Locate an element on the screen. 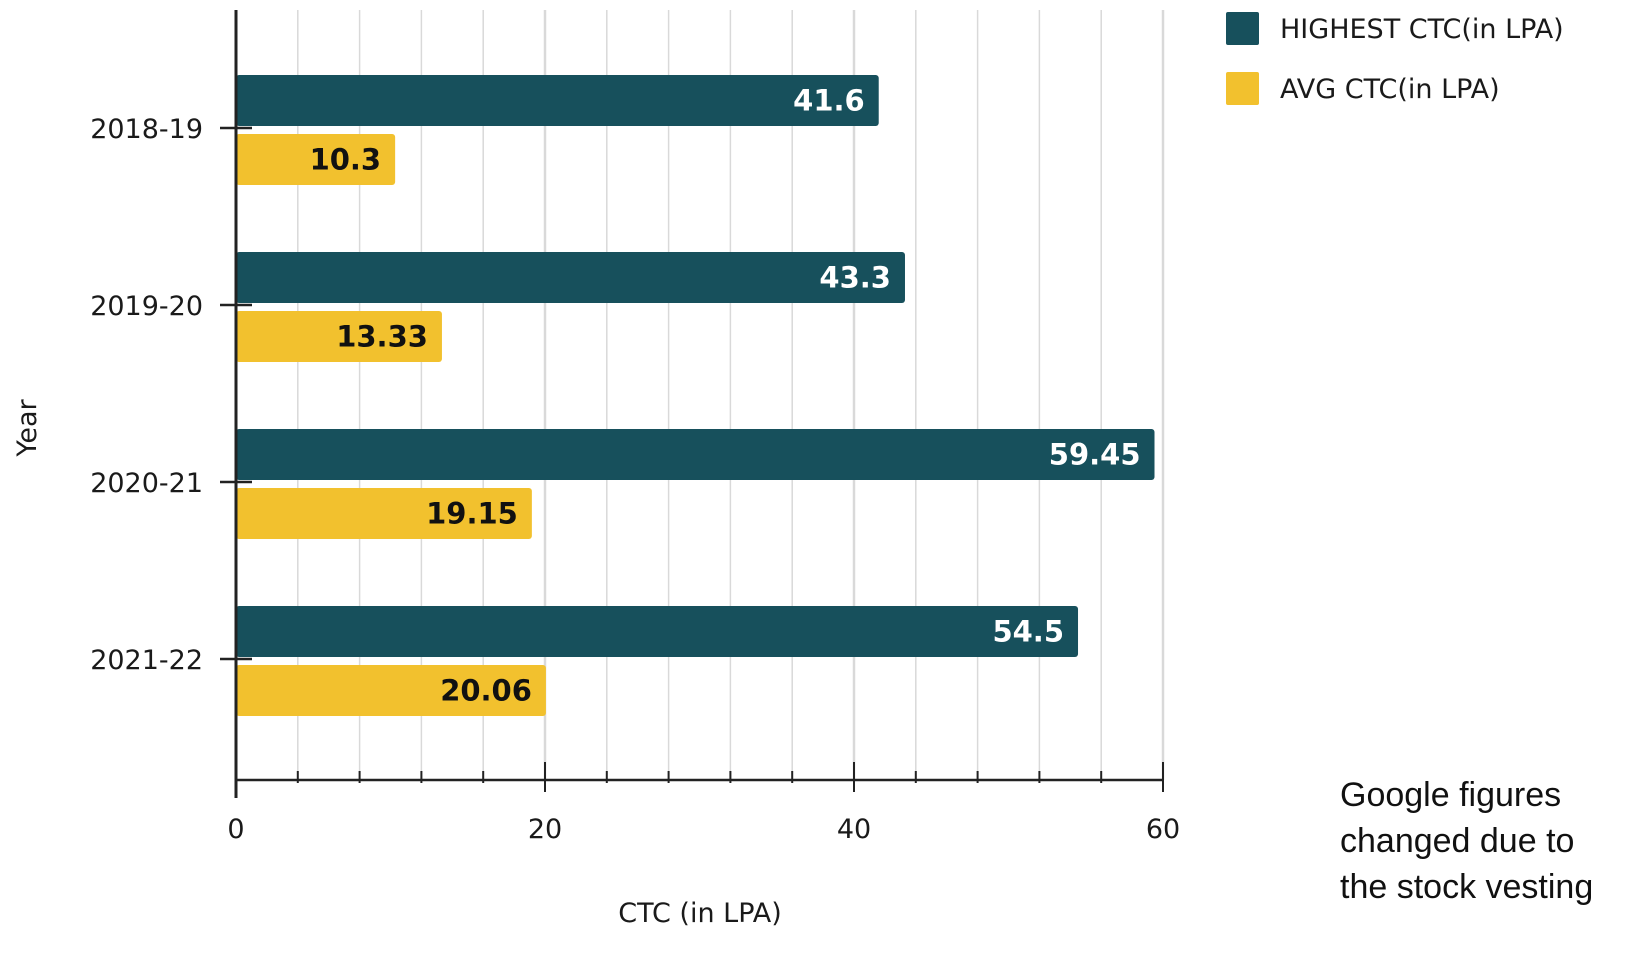  y-axis-title: Year is located at coordinates (27, 428).